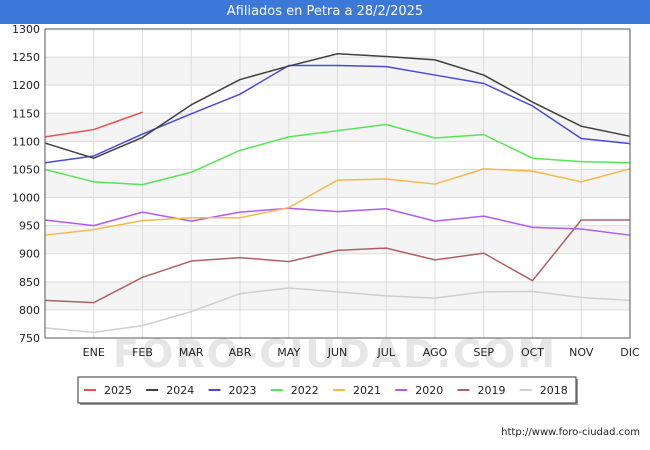  I want to click on chart-title: Afiliados en Petra a 28/2/2025, so click(325, 12).